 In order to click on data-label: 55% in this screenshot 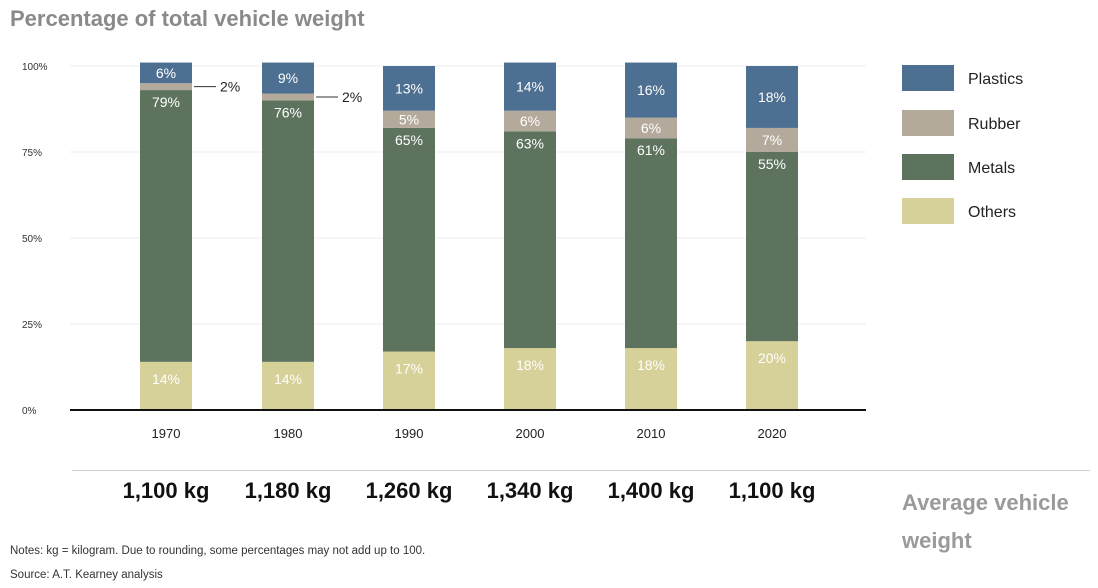, I will do `click(772, 164)`.